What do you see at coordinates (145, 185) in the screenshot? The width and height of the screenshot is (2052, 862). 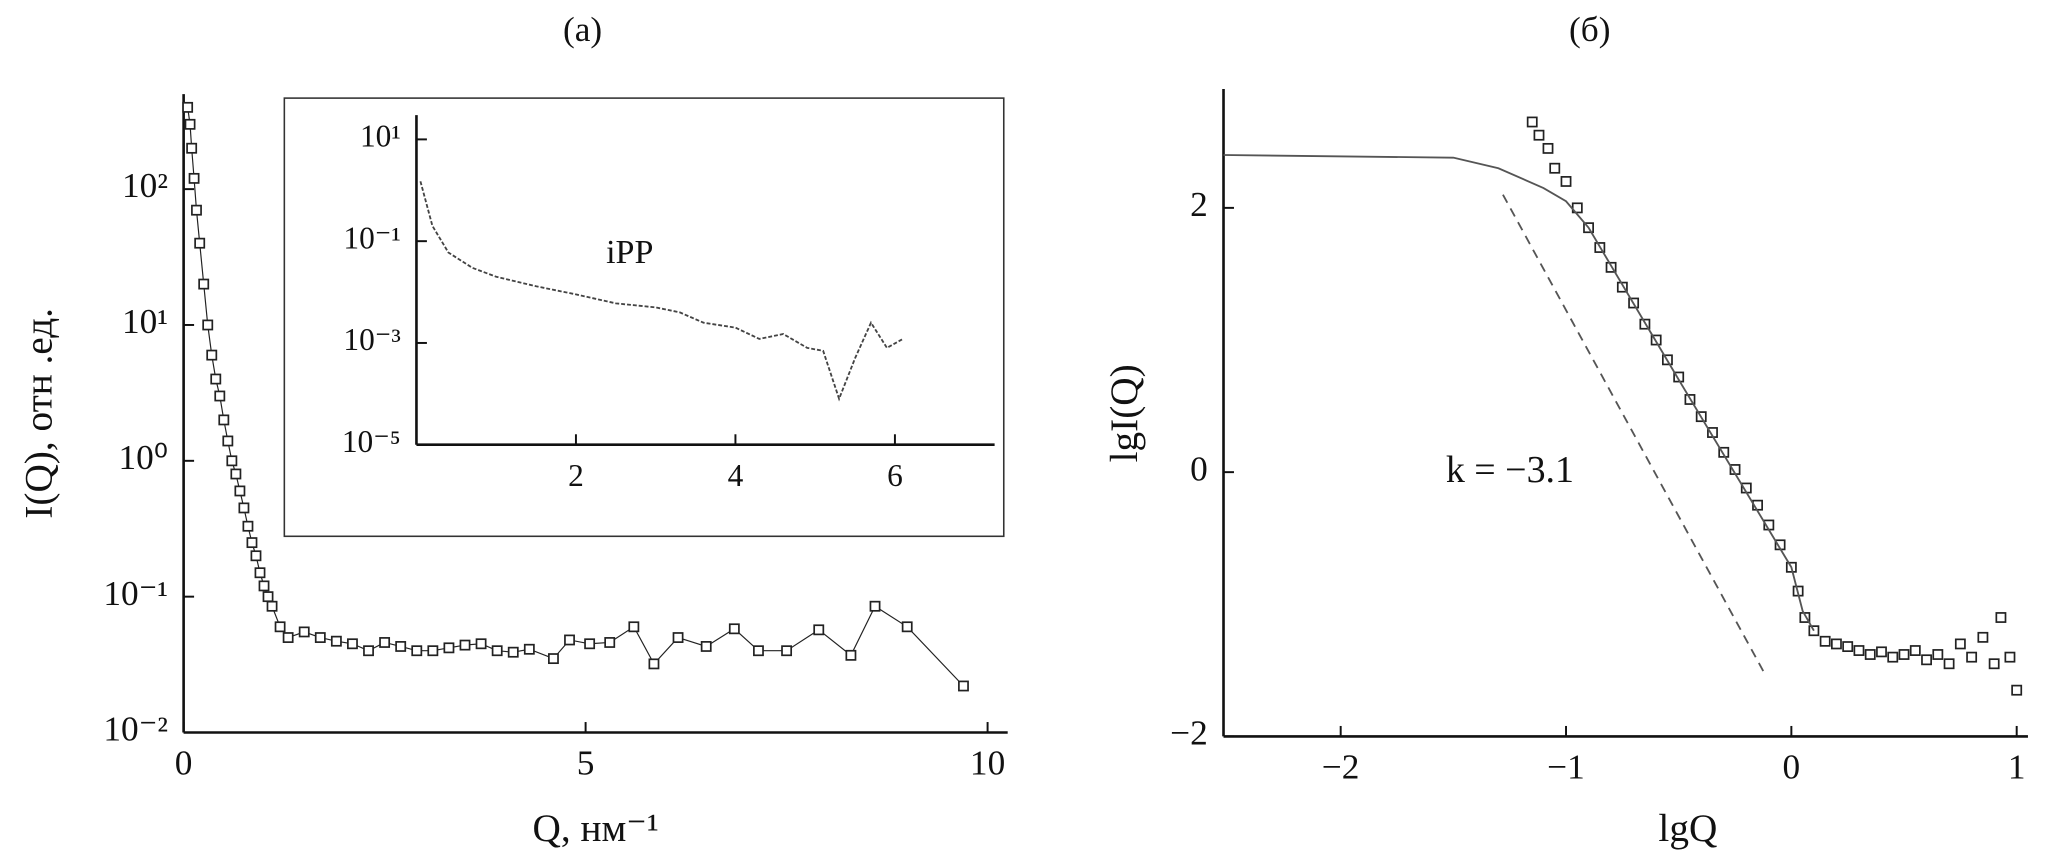 I see `y-tick-label: 10²` at bounding box center [145, 185].